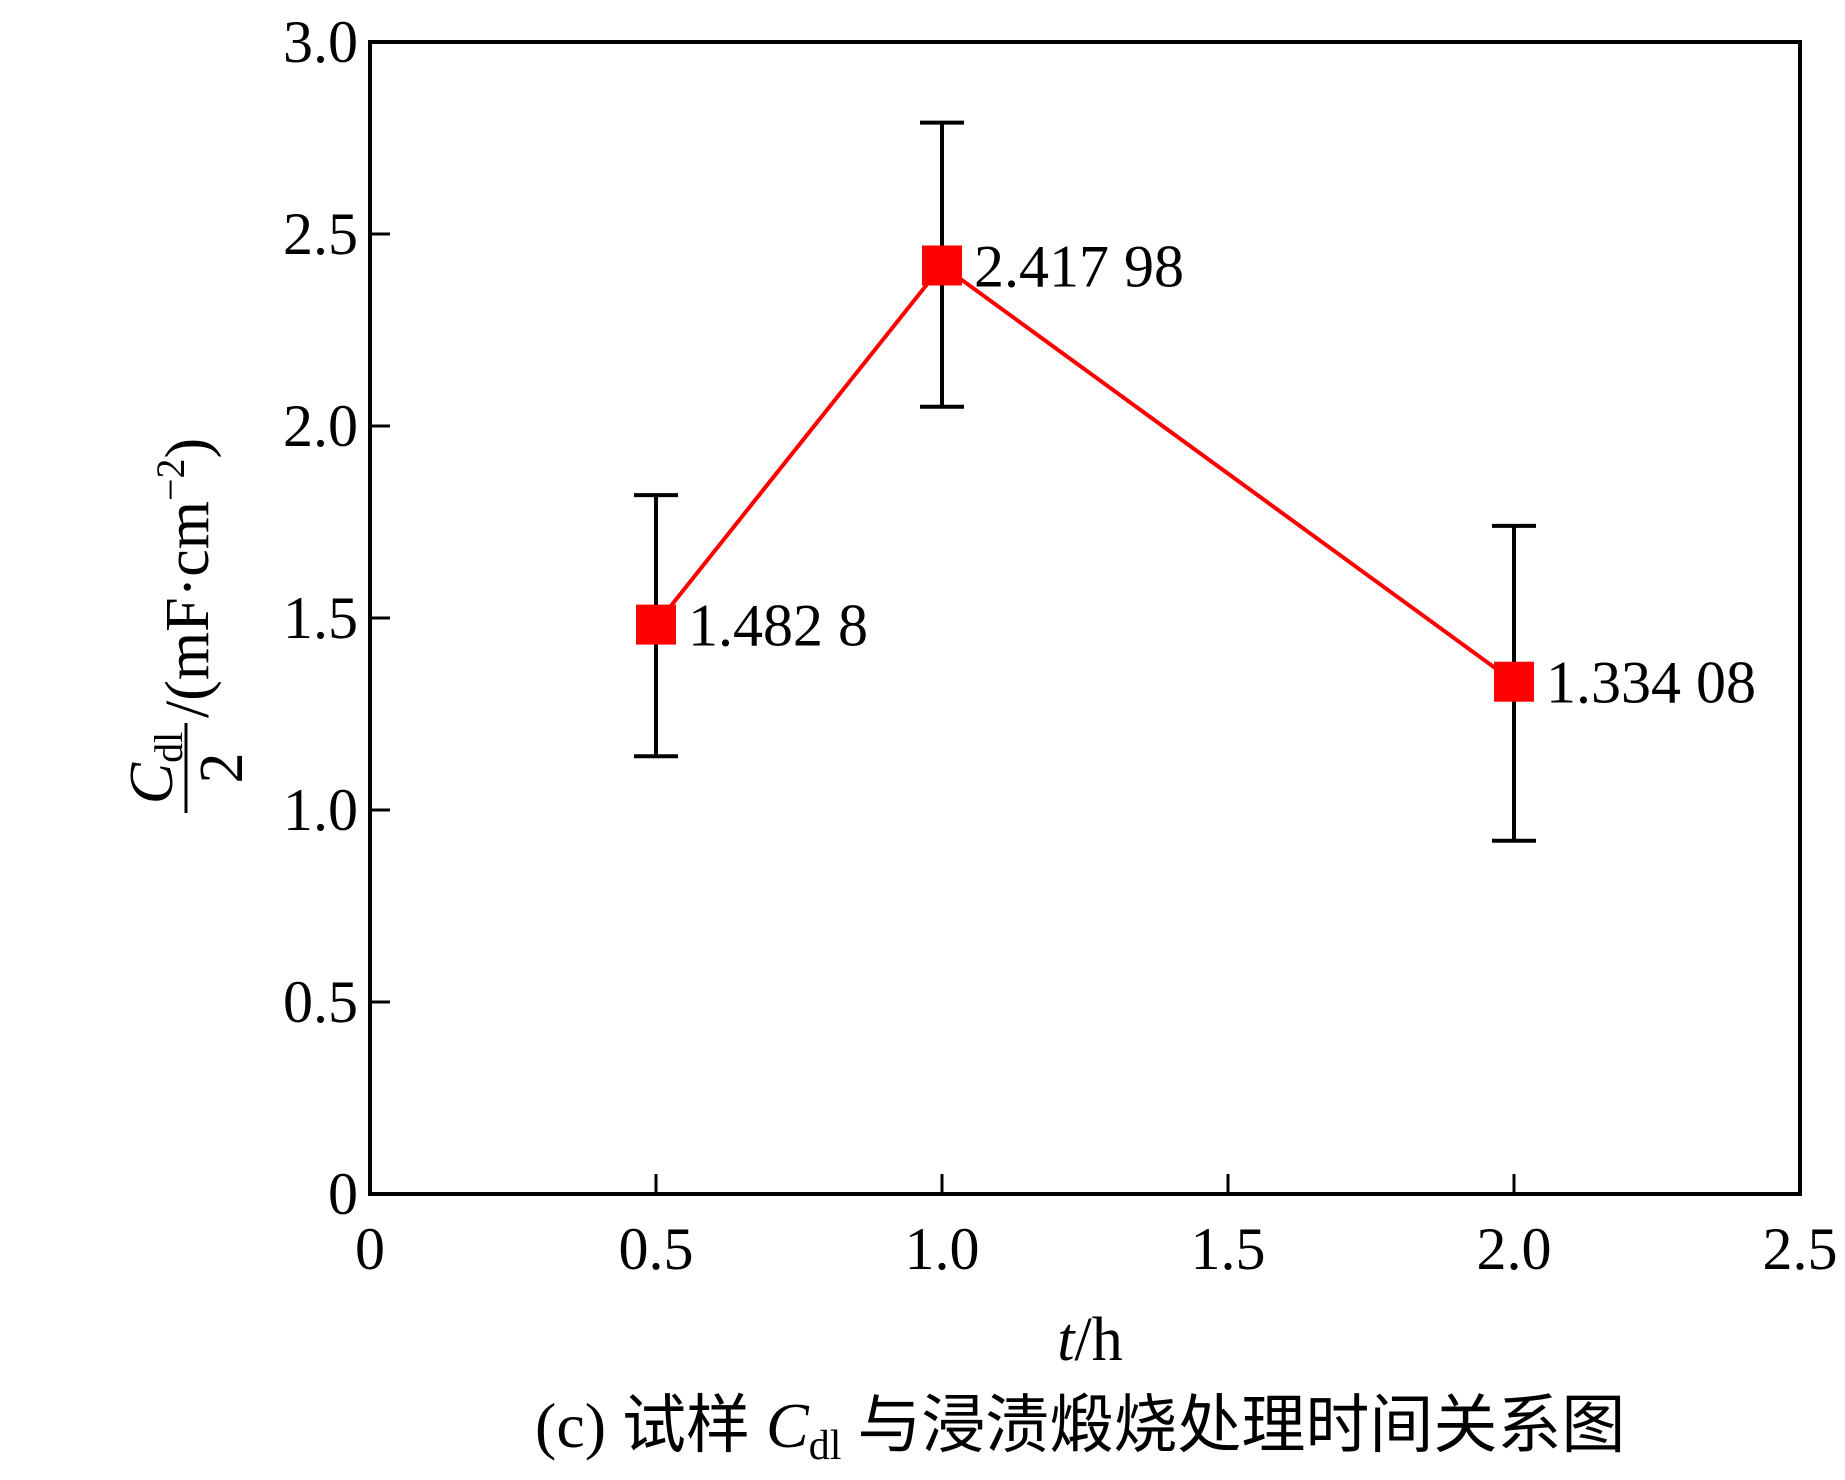 The width and height of the screenshot is (1845, 1480). Describe the element at coordinates (188, 448) in the screenshot. I see `y-axis-unit-suffix: )` at that location.